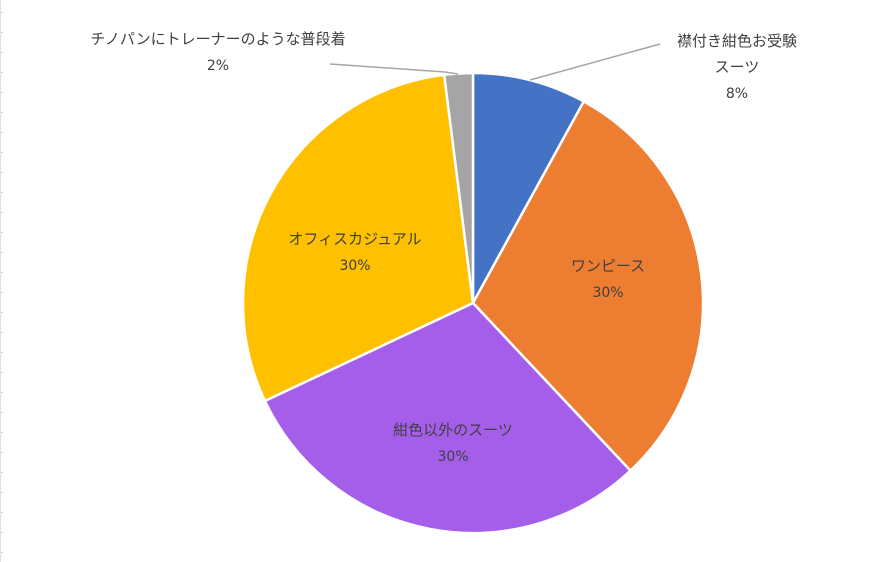 Image resolution: width=872 pixels, height=562 pixels. Describe the element at coordinates (737, 41) in the screenshot. I see `data-label-category: 襟付き紺色お受験` at that location.